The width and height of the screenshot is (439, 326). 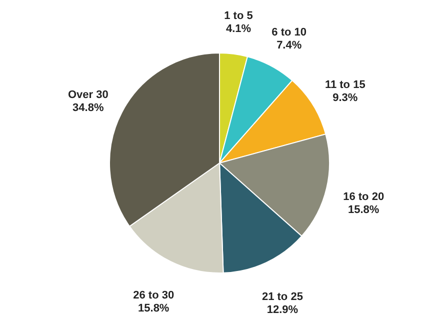 I want to click on slice-label: 6 to 10, so click(x=289, y=32).